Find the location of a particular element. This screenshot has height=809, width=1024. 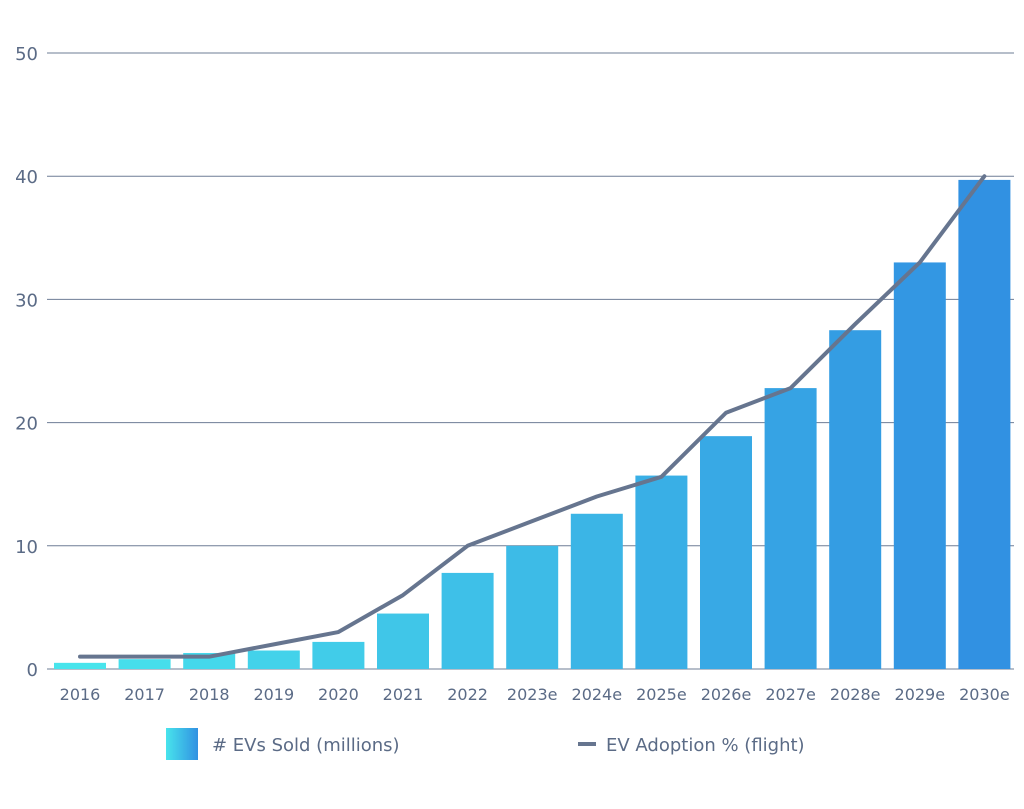

x-tick-label: 2021 is located at coordinates (403, 694).